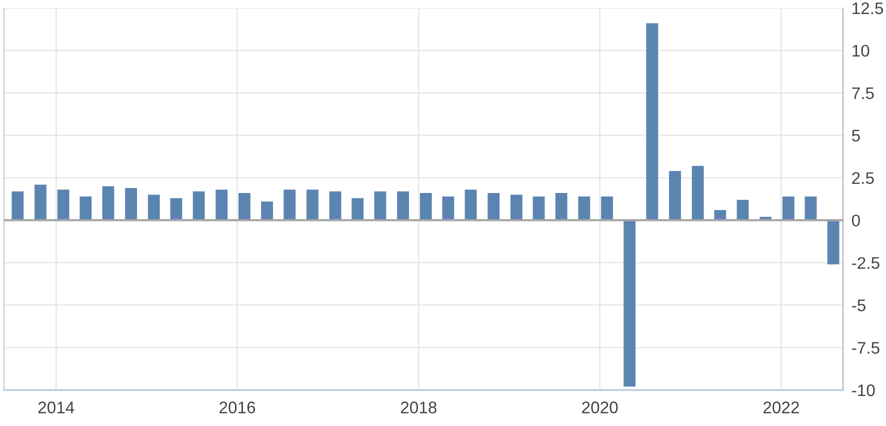 This screenshot has height=426, width=886. I want to click on x-tick-label: 2020, so click(600, 408).